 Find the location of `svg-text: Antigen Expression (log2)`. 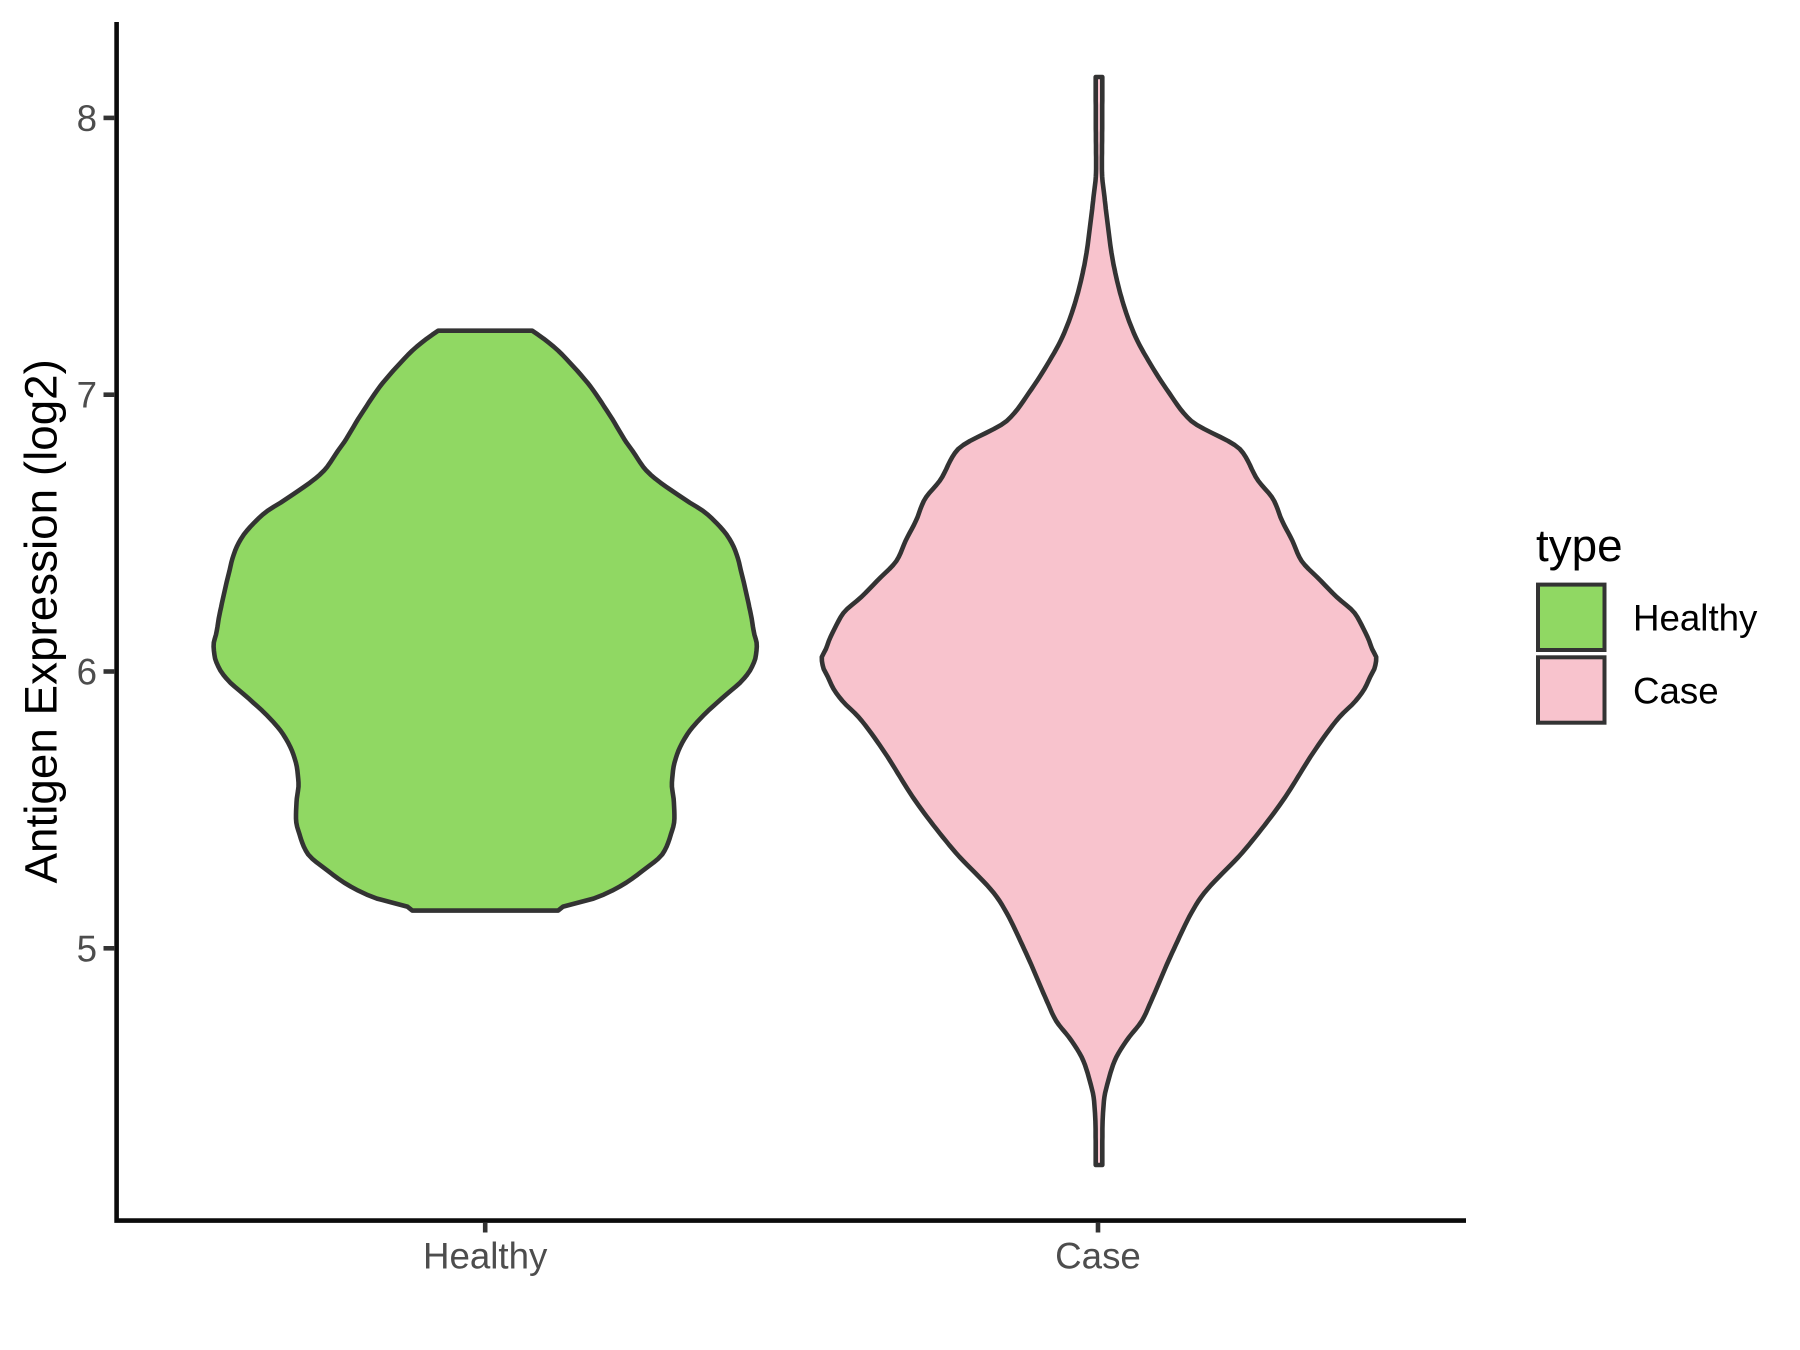

svg-text: Antigen Expression (log2) is located at coordinates (41, 621).